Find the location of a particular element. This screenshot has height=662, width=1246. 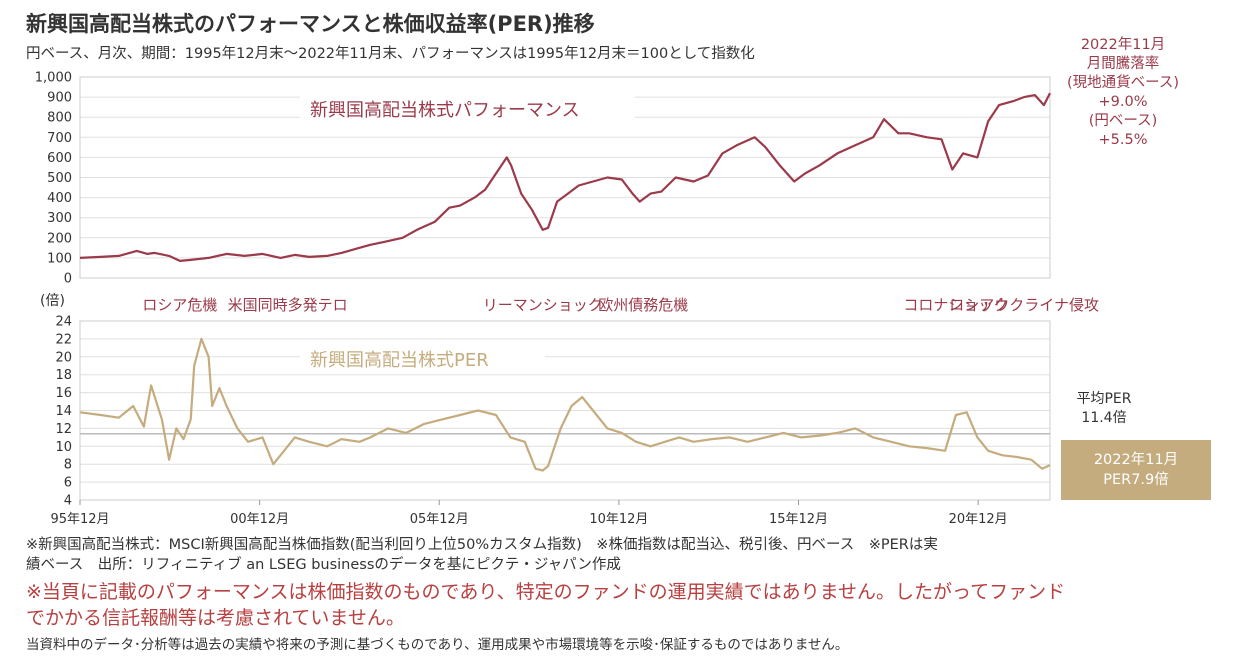

performance-y-tick-labels: 0 100 200 300 400 500 600 700 800 900 1,000 is located at coordinates (53, 179).